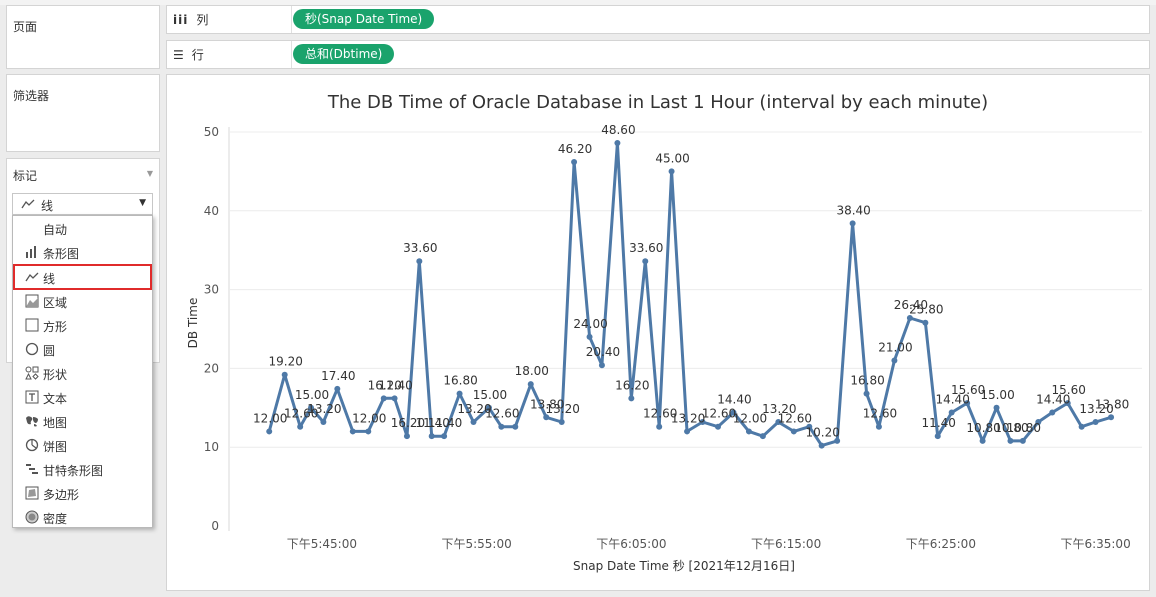 The height and width of the screenshot is (597, 1156). I want to click on x-tick-label: 下午6:05:00, so click(631, 544).